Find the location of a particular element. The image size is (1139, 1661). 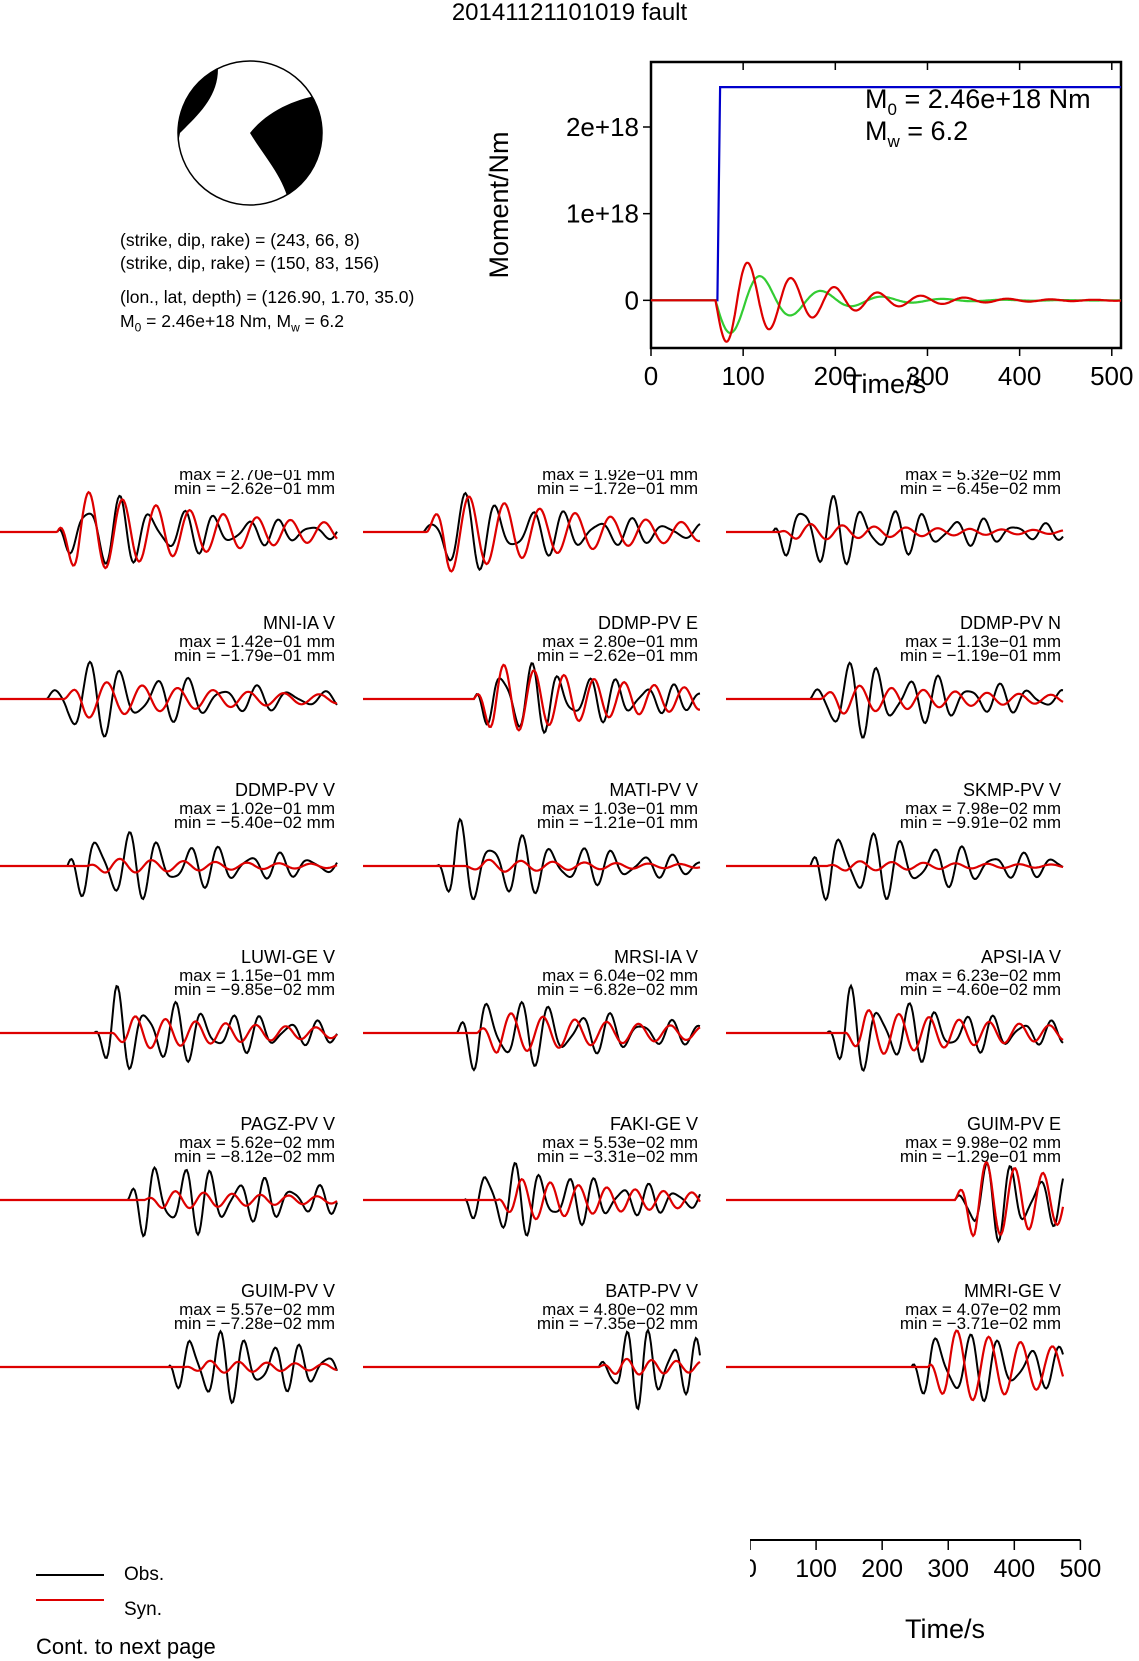

station-max: max = 1.15e−01 mm is located at coordinates (257, 975).